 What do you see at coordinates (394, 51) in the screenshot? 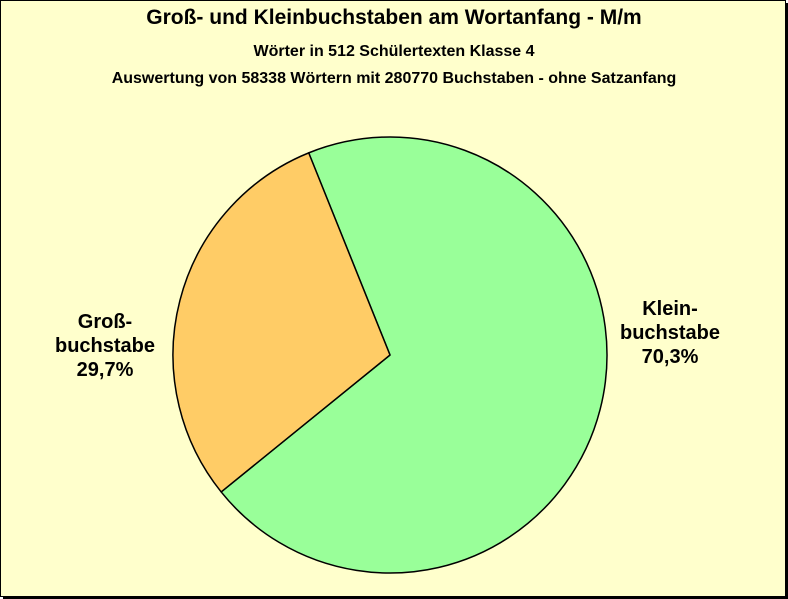
I see `chart-subtitle-1: Wörter in 512 Schülertexten Klasse 4` at bounding box center [394, 51].